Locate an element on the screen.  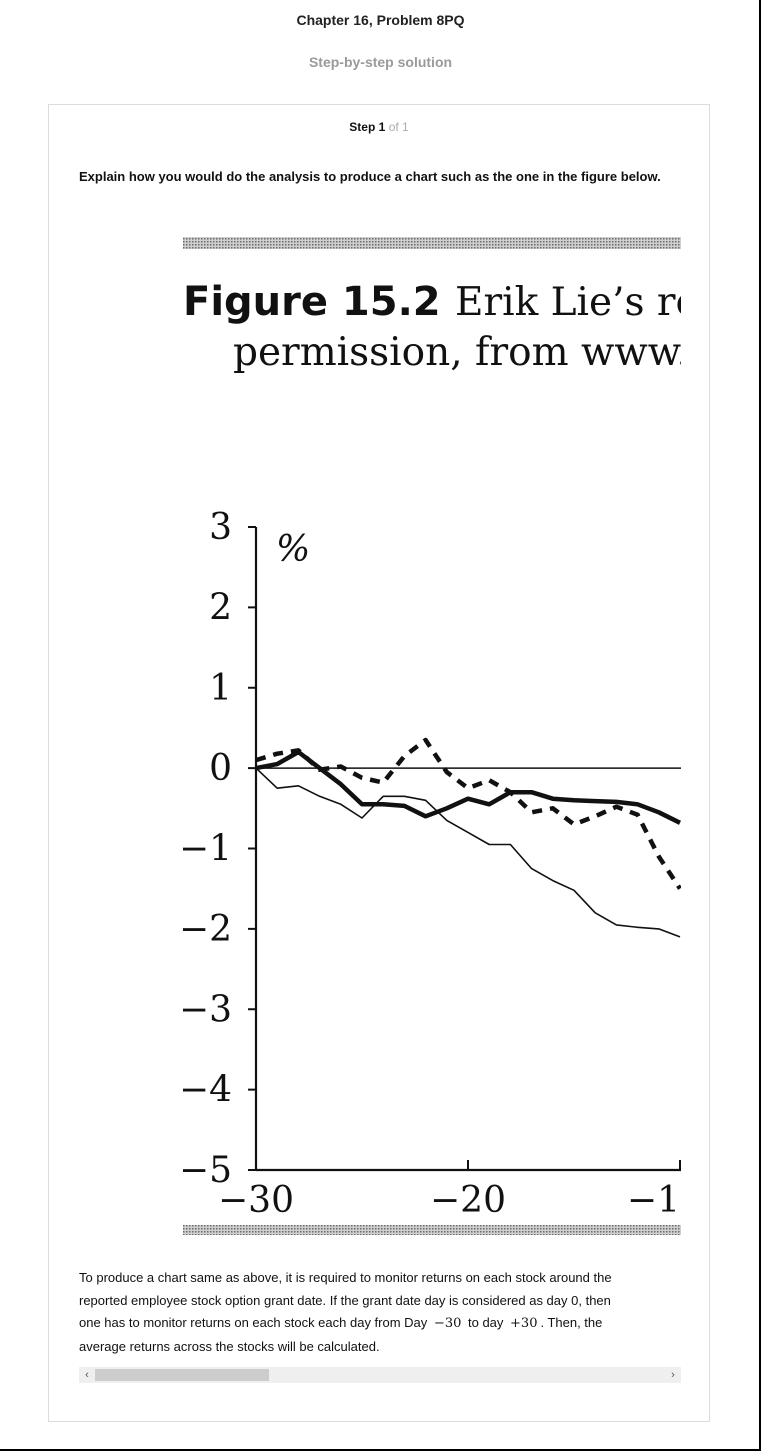
x-tick-label: −20 is located at coordinates (468, 1200).